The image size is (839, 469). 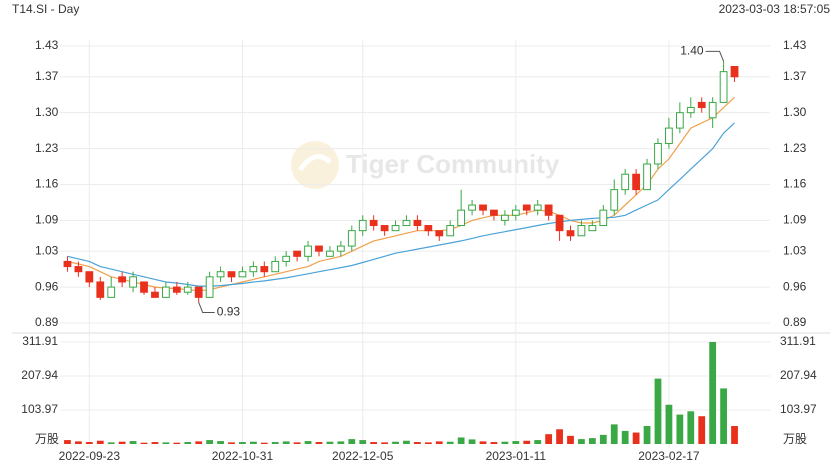 What do you see at coordinates (47, 148) in the screenshot?
I see `y-tick-label: 1.23` at bounding box center [47, 148].